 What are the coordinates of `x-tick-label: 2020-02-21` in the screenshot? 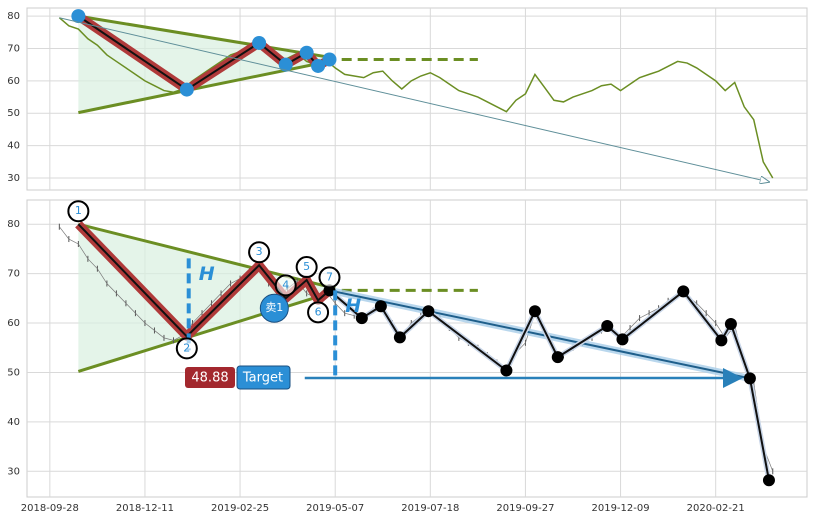 It's located at (716, 508).